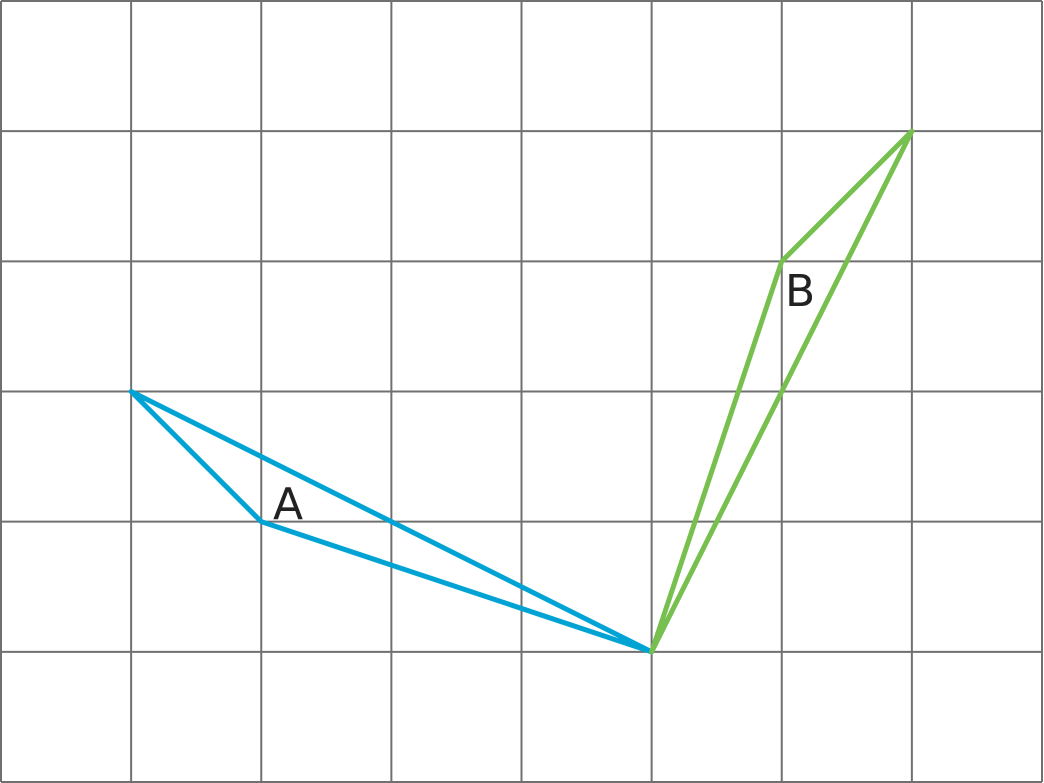 The image size is (1044, 783). I want to click on triangle-b-label: B, so click(800, 291).